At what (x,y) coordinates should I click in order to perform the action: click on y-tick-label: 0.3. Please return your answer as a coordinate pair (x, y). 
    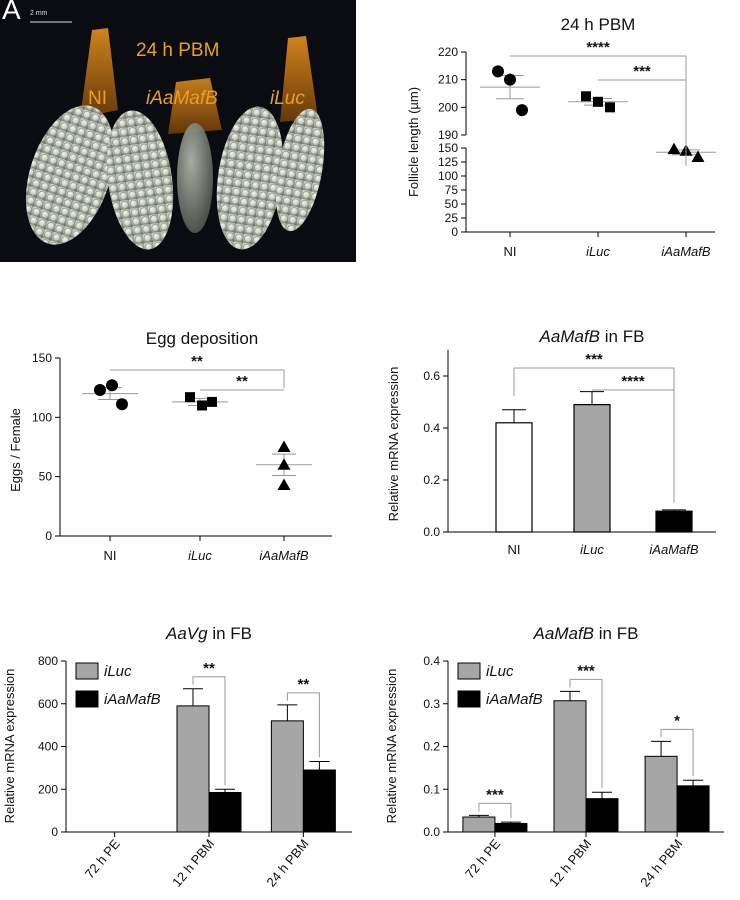
    Looking at the image, I should click on (431, 704).